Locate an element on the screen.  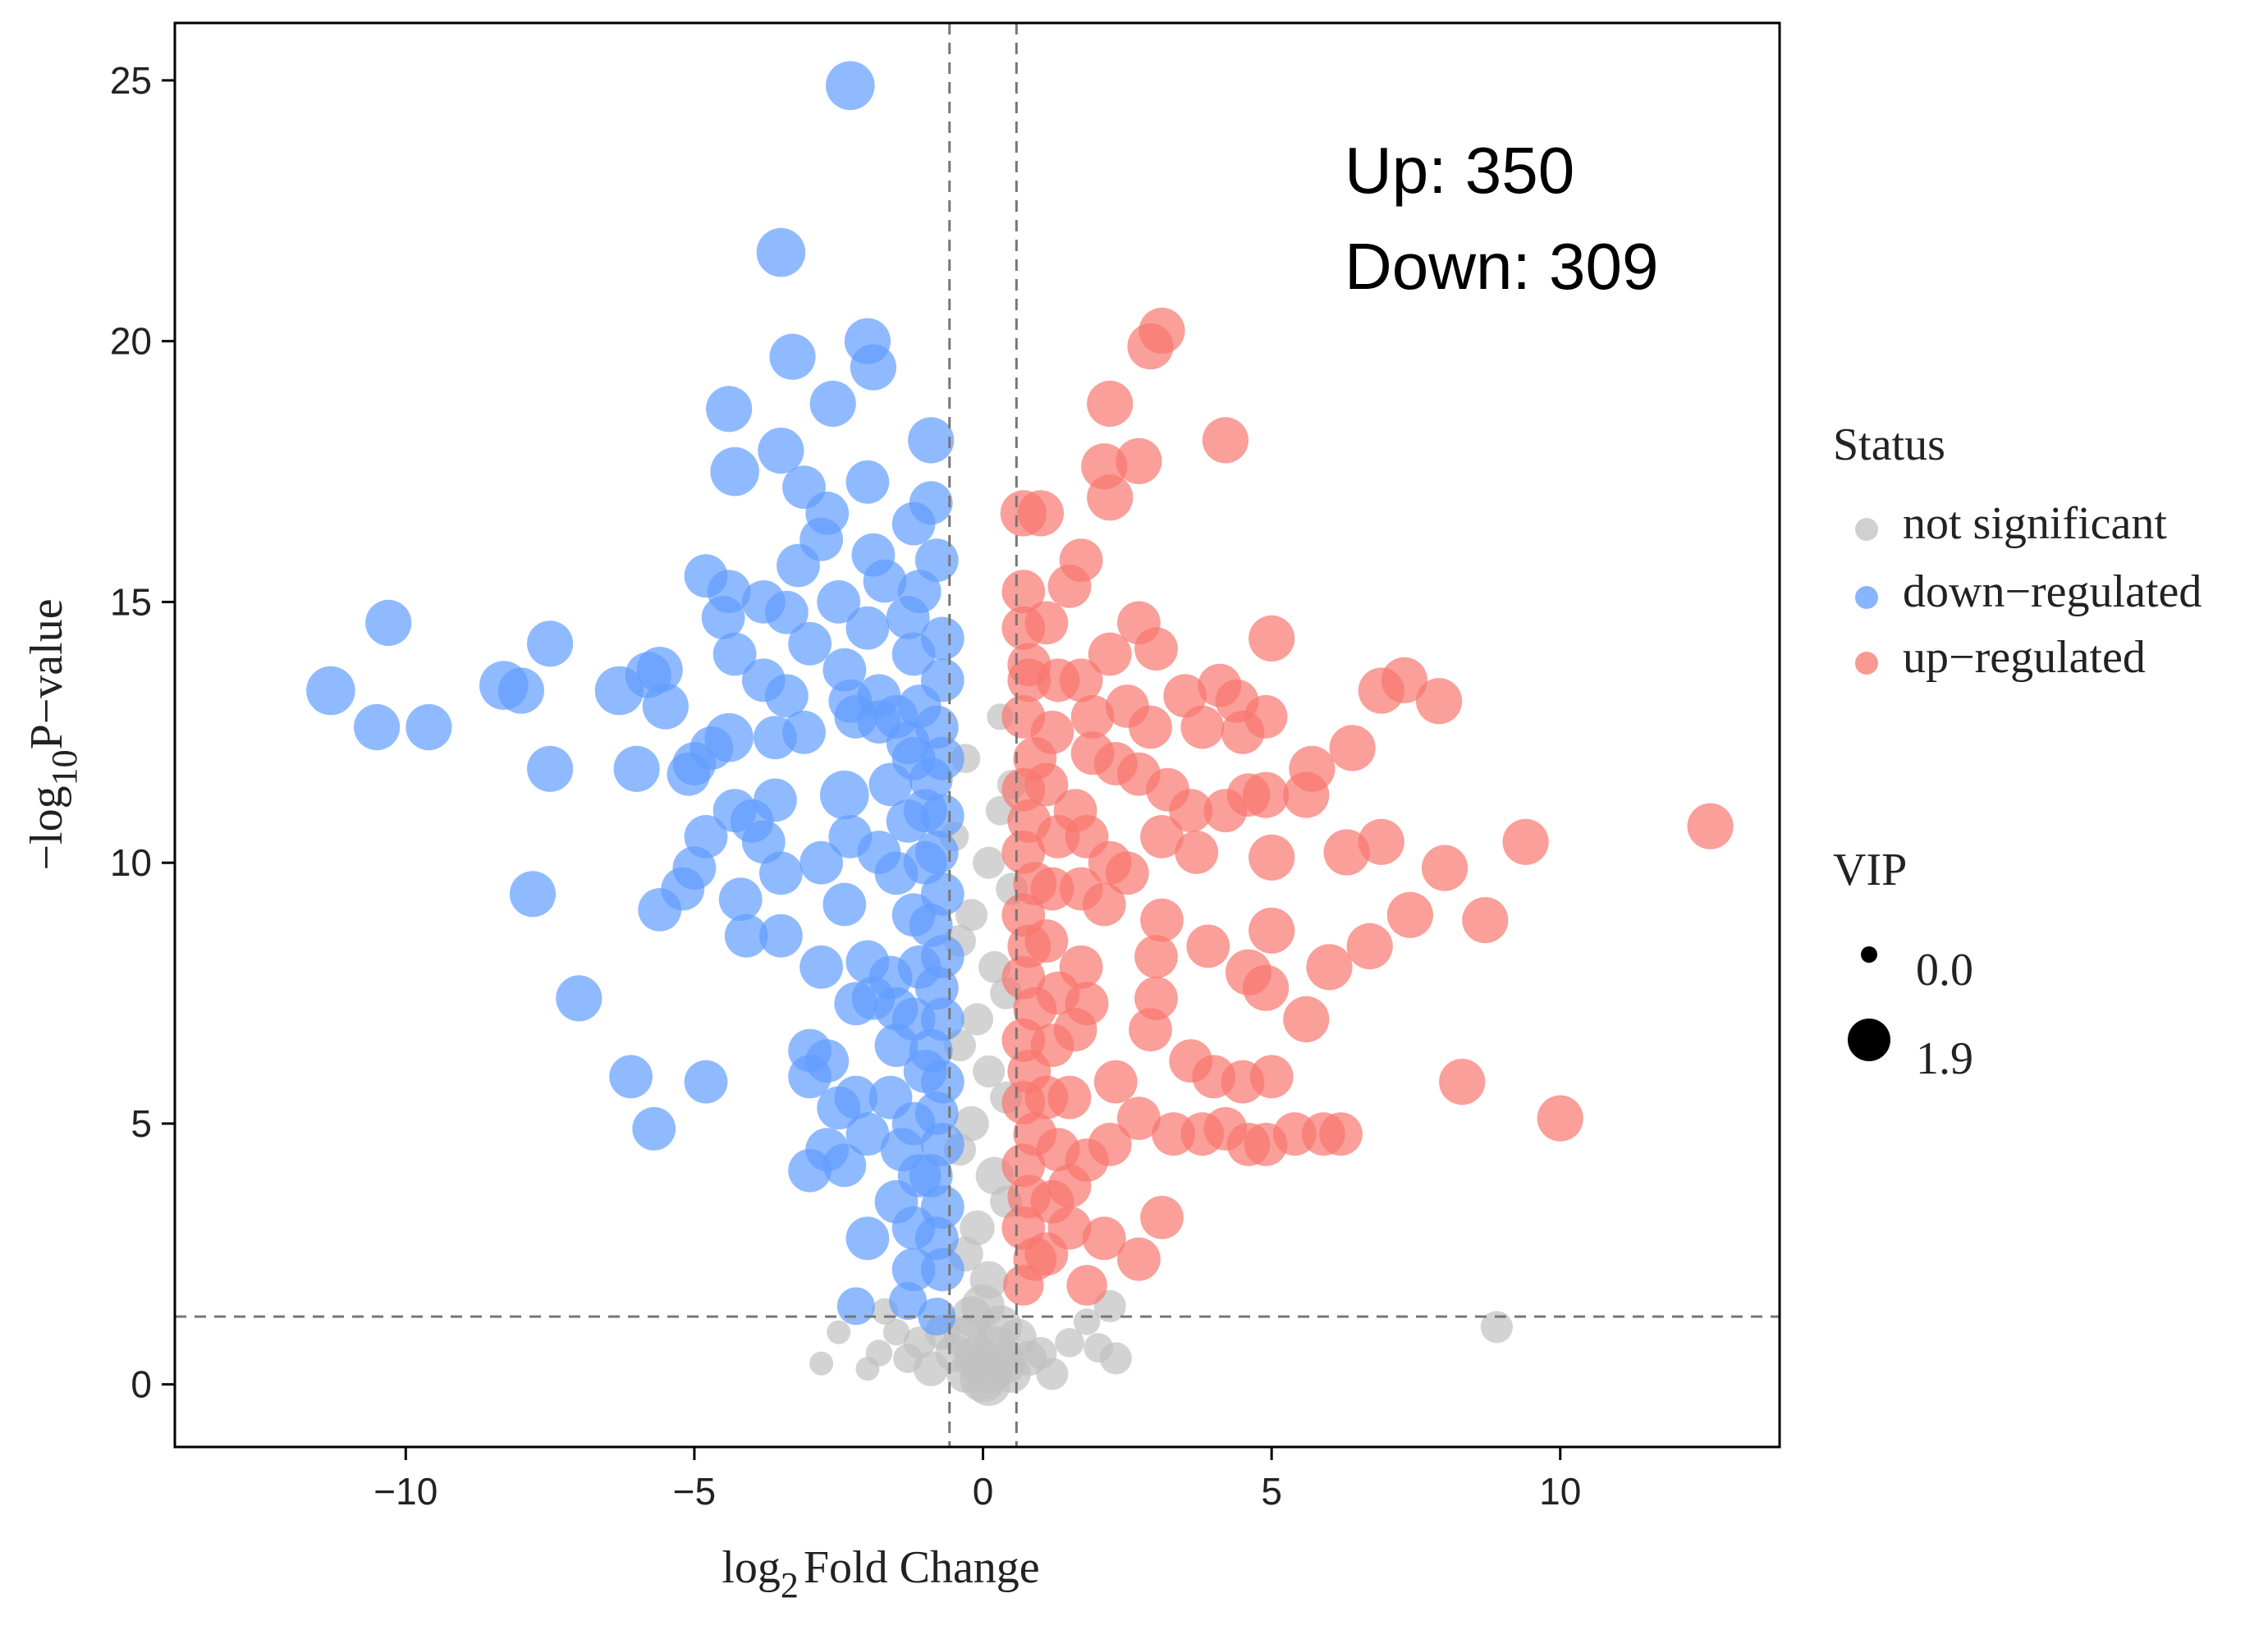
x-axis-title-suffix: Fold Change is located at coordinates (922, 1567).